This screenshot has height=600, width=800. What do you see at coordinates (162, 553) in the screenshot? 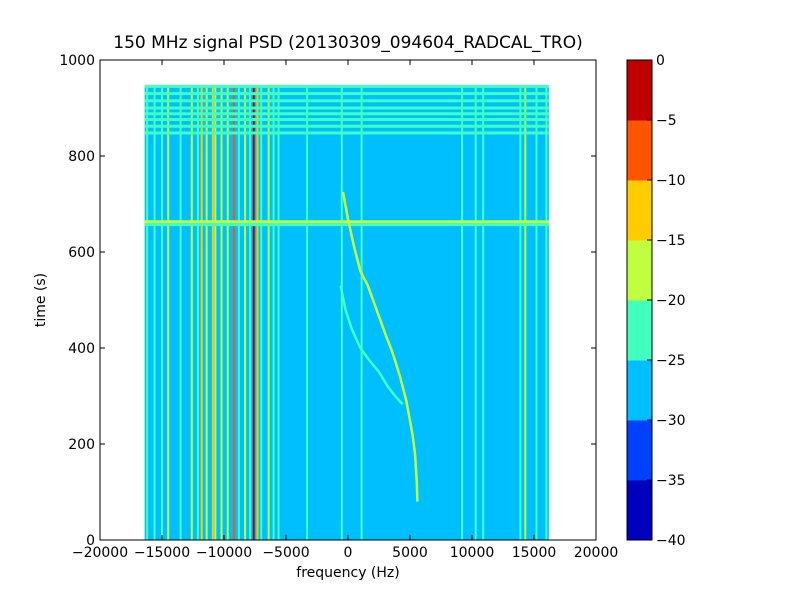
I see `x-tick-label: −15000` at bounding box center [162, 553].